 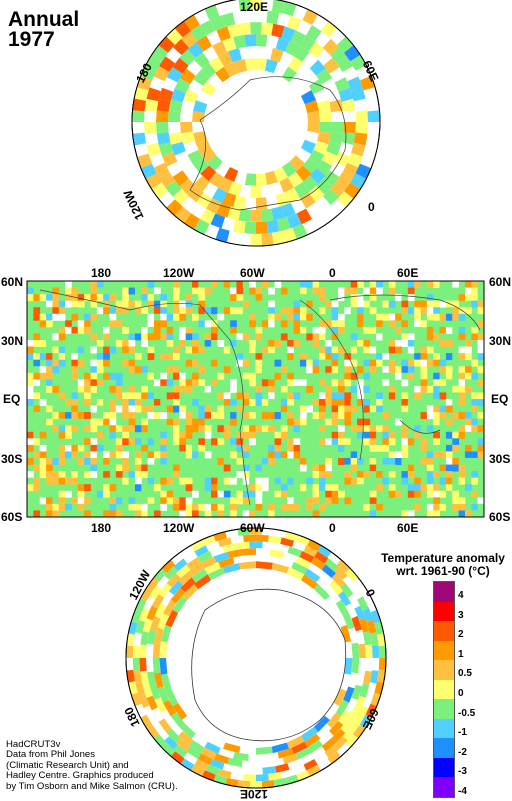 What do you see at coordinates (332, 273) in the screenshot?
I see `wm-top-lon-0: 0` at bounding box center [332, 273].